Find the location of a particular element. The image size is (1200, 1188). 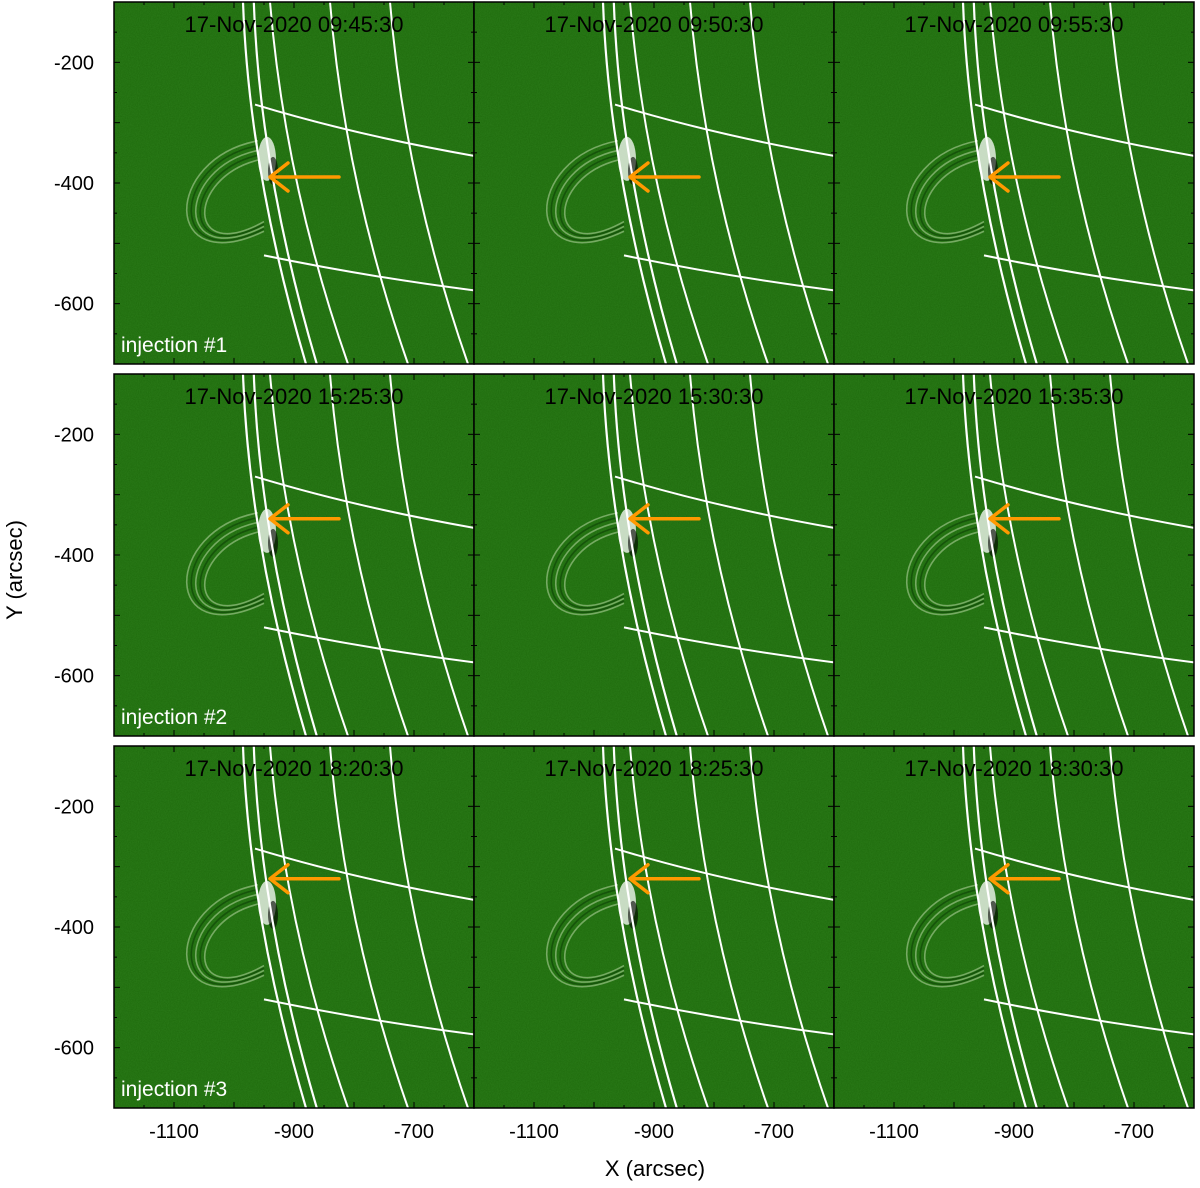

image-panel: 17-Nov-2020 15:25:30 injection #2 is located at coordinates (294, 555).